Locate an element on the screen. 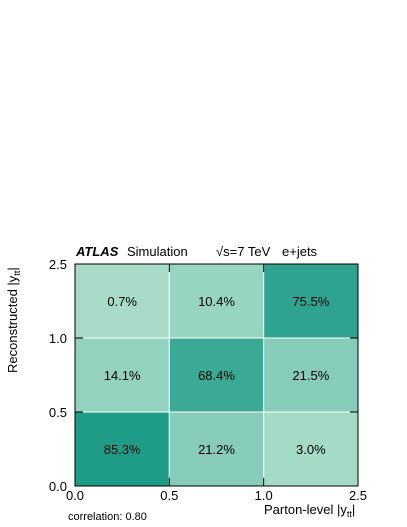 This screenshot has width=407, height=527. atlas-label: ATLAS is located at coordinates (97, 251).